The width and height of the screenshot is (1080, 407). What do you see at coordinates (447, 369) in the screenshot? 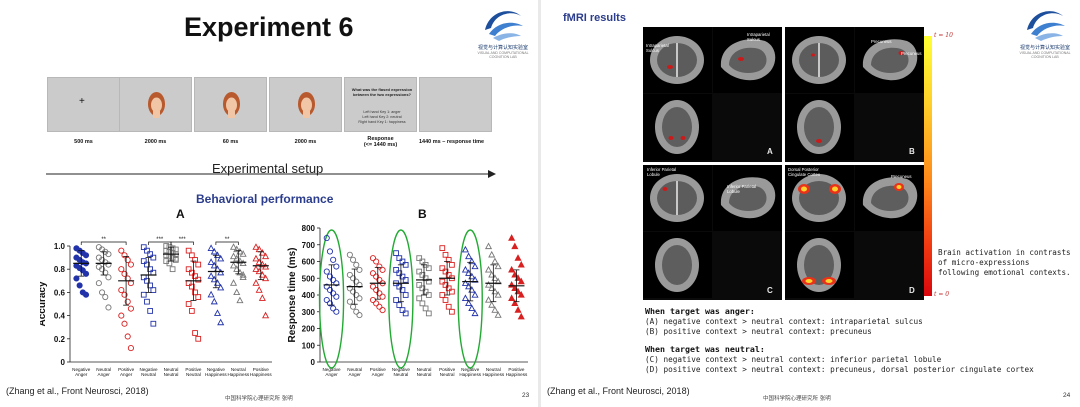
I see `category-label: Positive` at bounding box center [447, 369].